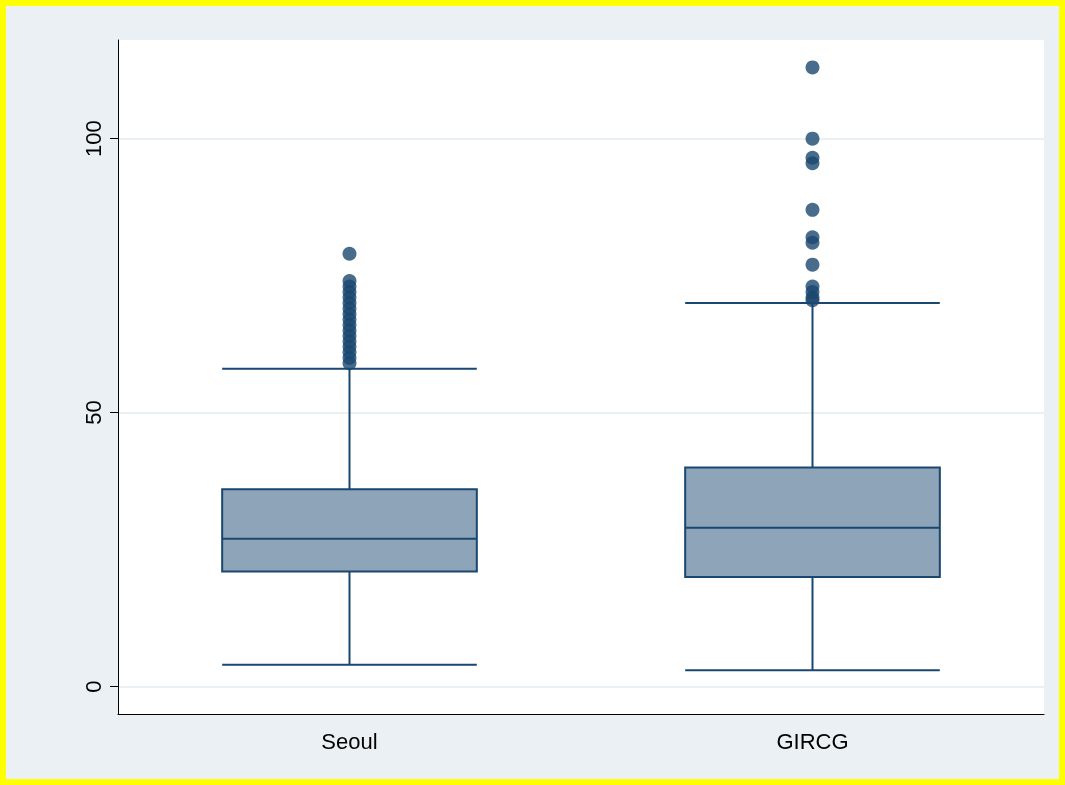 Image resolution: width=1065 pixels, height=785 pixels. Describe the element at coordinates (93, 686) in the screenshot. I see `y-tick-label: 0` at that location.